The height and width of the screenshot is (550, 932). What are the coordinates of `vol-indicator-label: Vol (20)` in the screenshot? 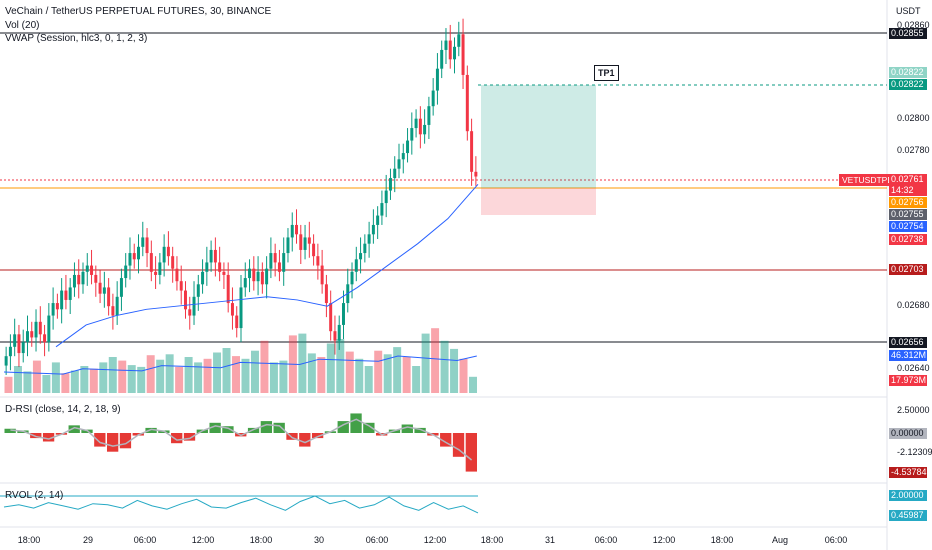 It's located at (22, 25).